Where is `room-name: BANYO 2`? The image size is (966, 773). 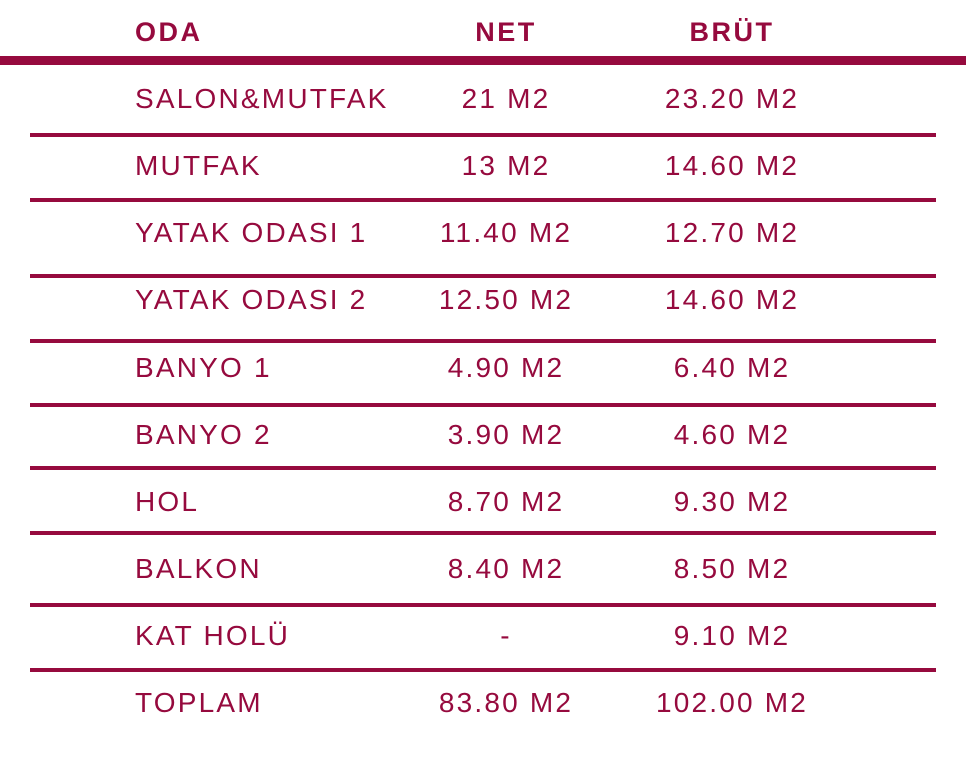
room-name: BANYO 2 is located at coordinates (203, 434).